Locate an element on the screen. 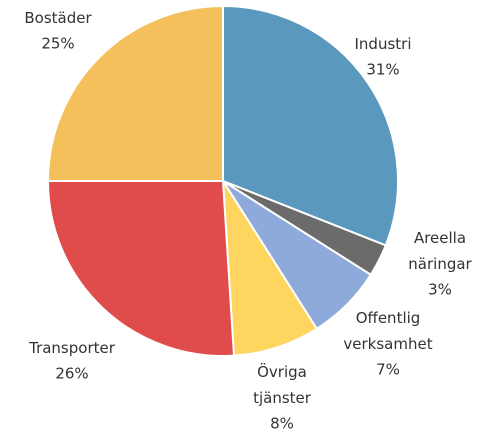 The width and height of the screenshot is (485, 434). category-label: Transporter is located at coordinates (72, 348).